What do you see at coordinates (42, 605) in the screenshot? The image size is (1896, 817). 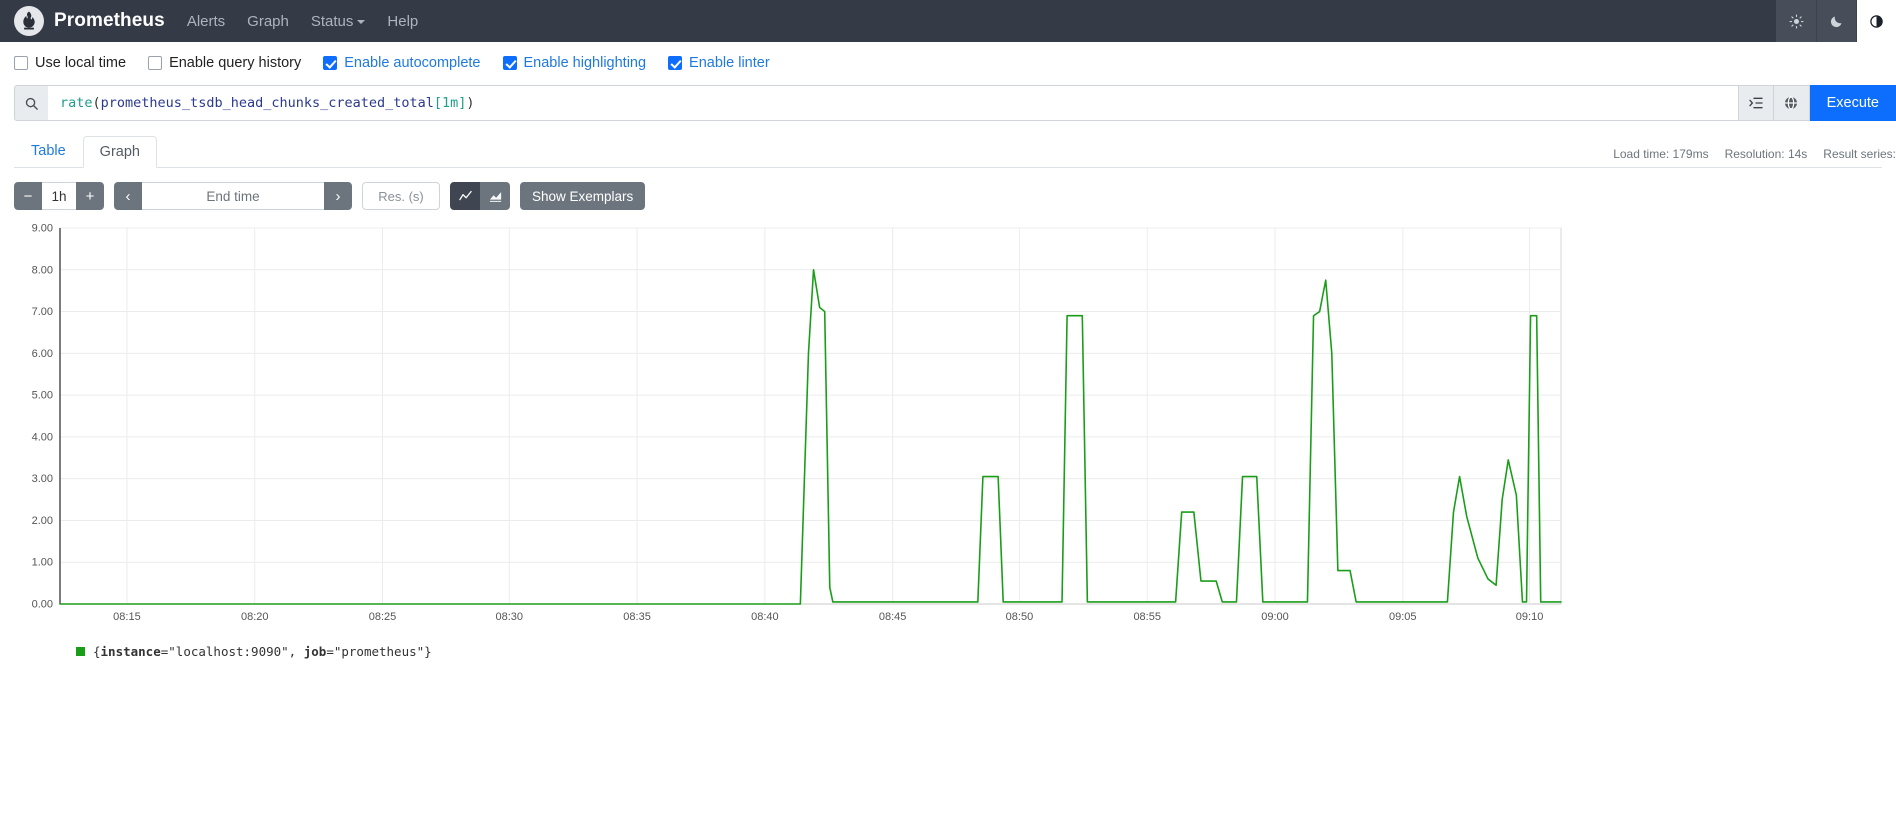 I see `svg-text: 0.00` at bounding box center [42, 605].